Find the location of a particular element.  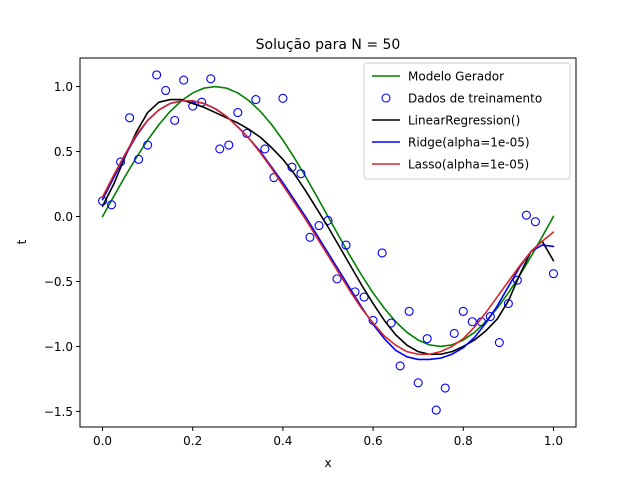

legend-entry-4: Lasso(alpha=1e-05) is located at coordinates (468, 165).